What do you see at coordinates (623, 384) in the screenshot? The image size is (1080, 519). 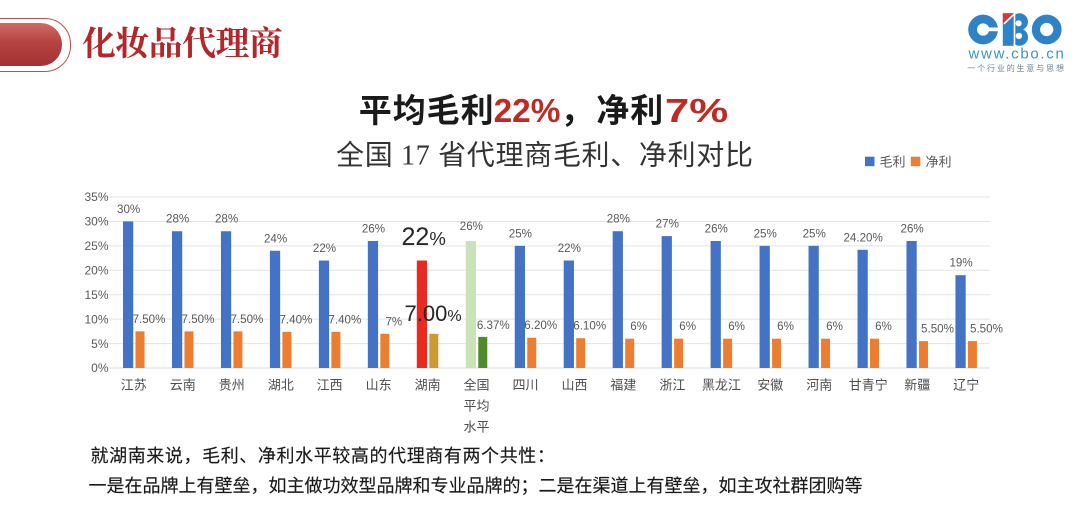 I see `svg-text: 福建` at bounding box center [623, 384].